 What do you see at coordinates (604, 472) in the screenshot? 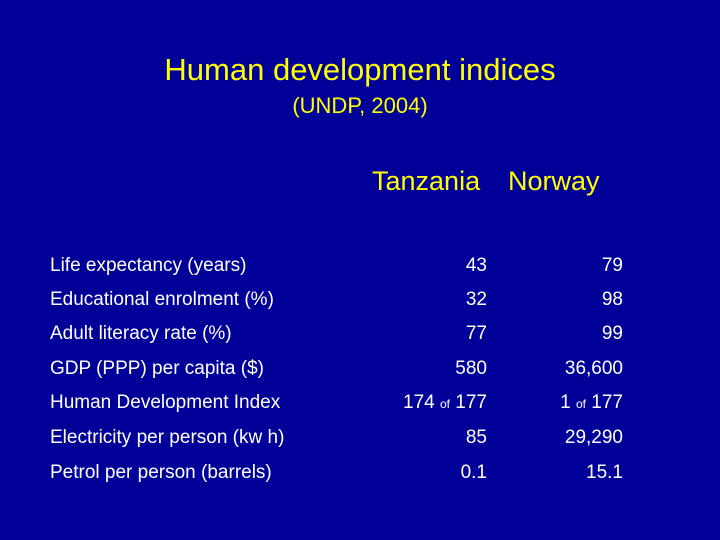
I see `cell-norway: 15.1` at bounding box center [604, 472].